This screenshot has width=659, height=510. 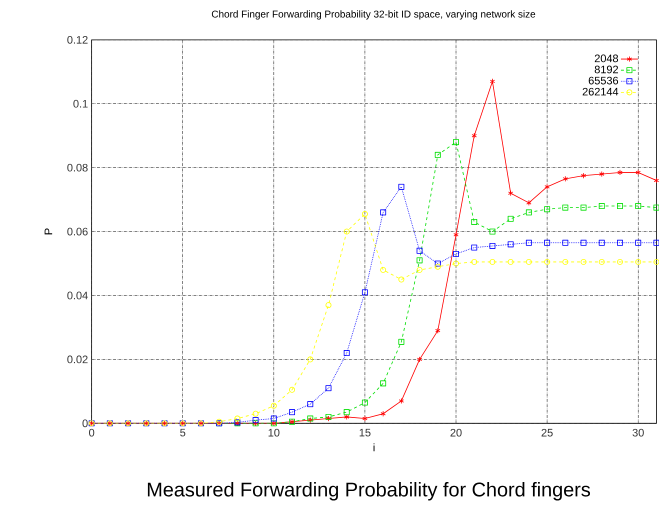 I want to click on y-tick-label: 0.08, so click(x=77, y=168).